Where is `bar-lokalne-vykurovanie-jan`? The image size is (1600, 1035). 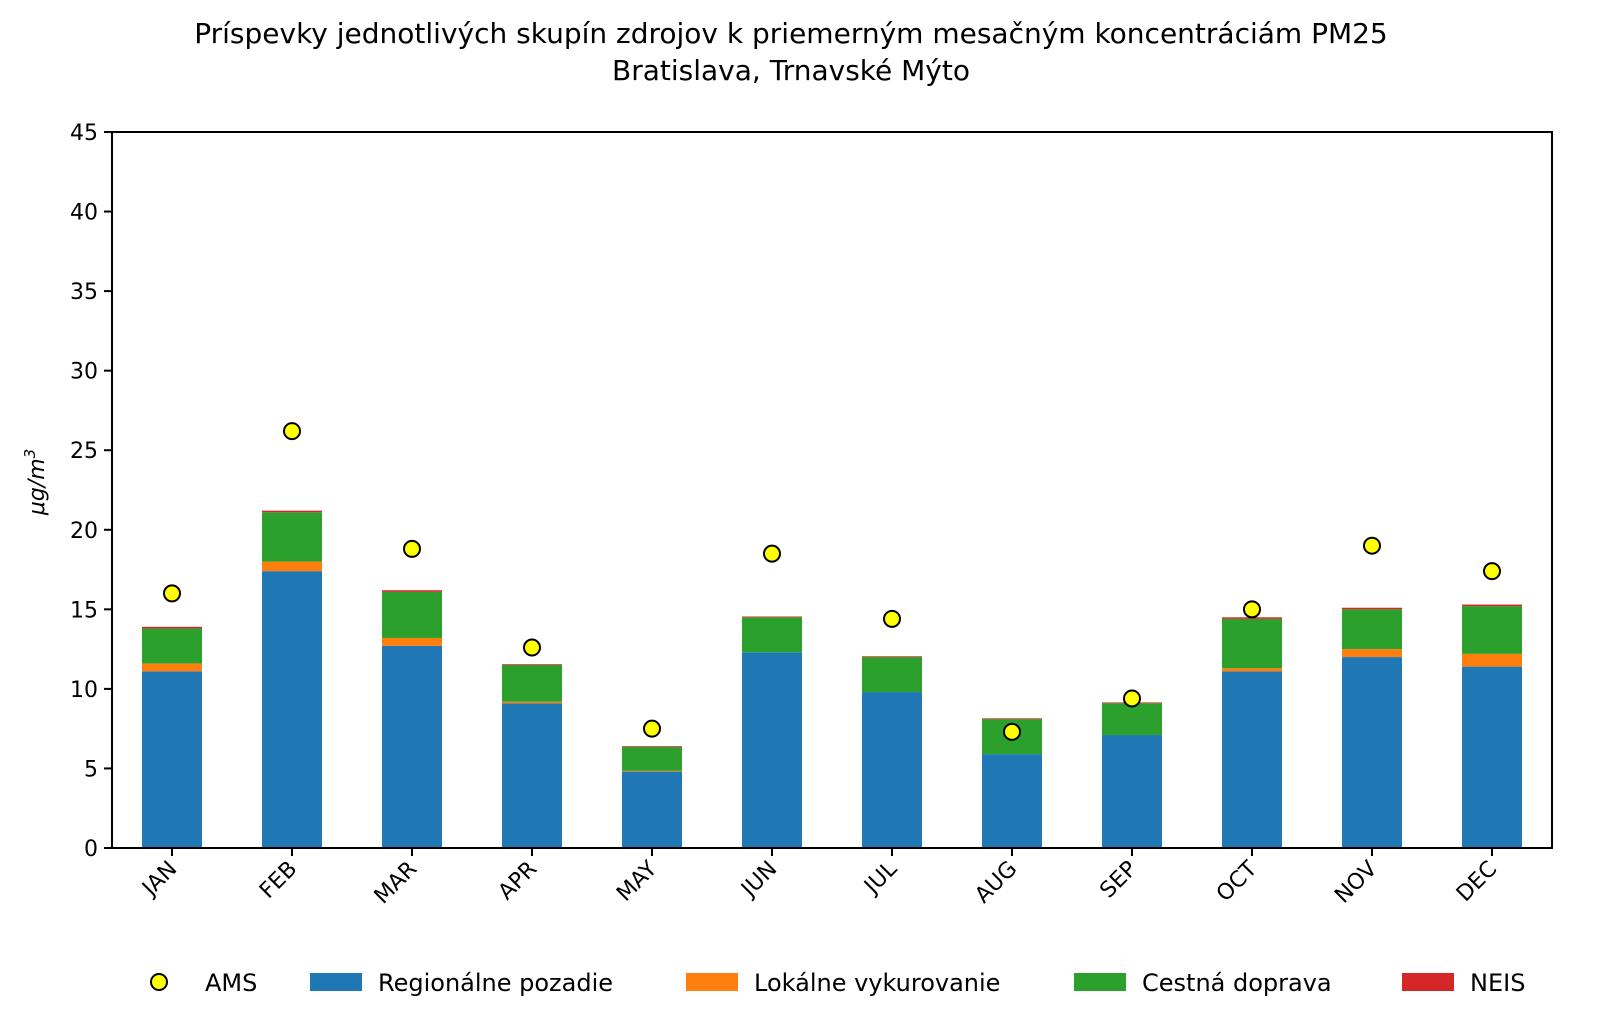 bar-lokalne-vykurovanie-jan is located at coordinates (172, 667).